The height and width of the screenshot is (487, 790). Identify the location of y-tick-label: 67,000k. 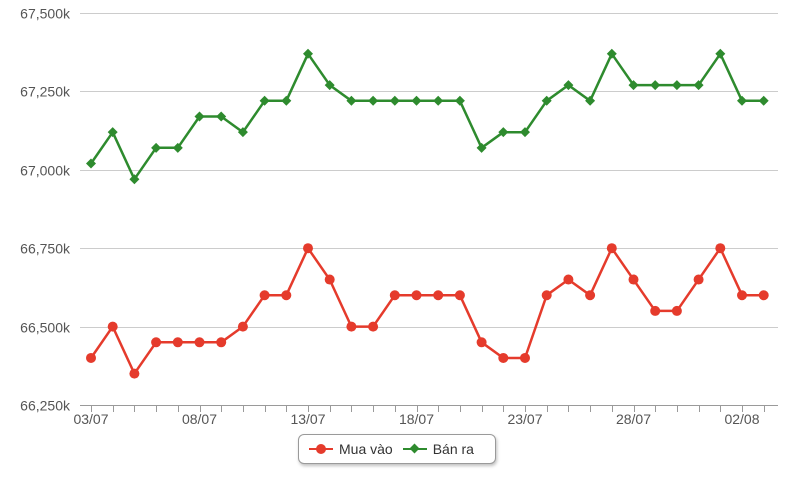
(45, 171).